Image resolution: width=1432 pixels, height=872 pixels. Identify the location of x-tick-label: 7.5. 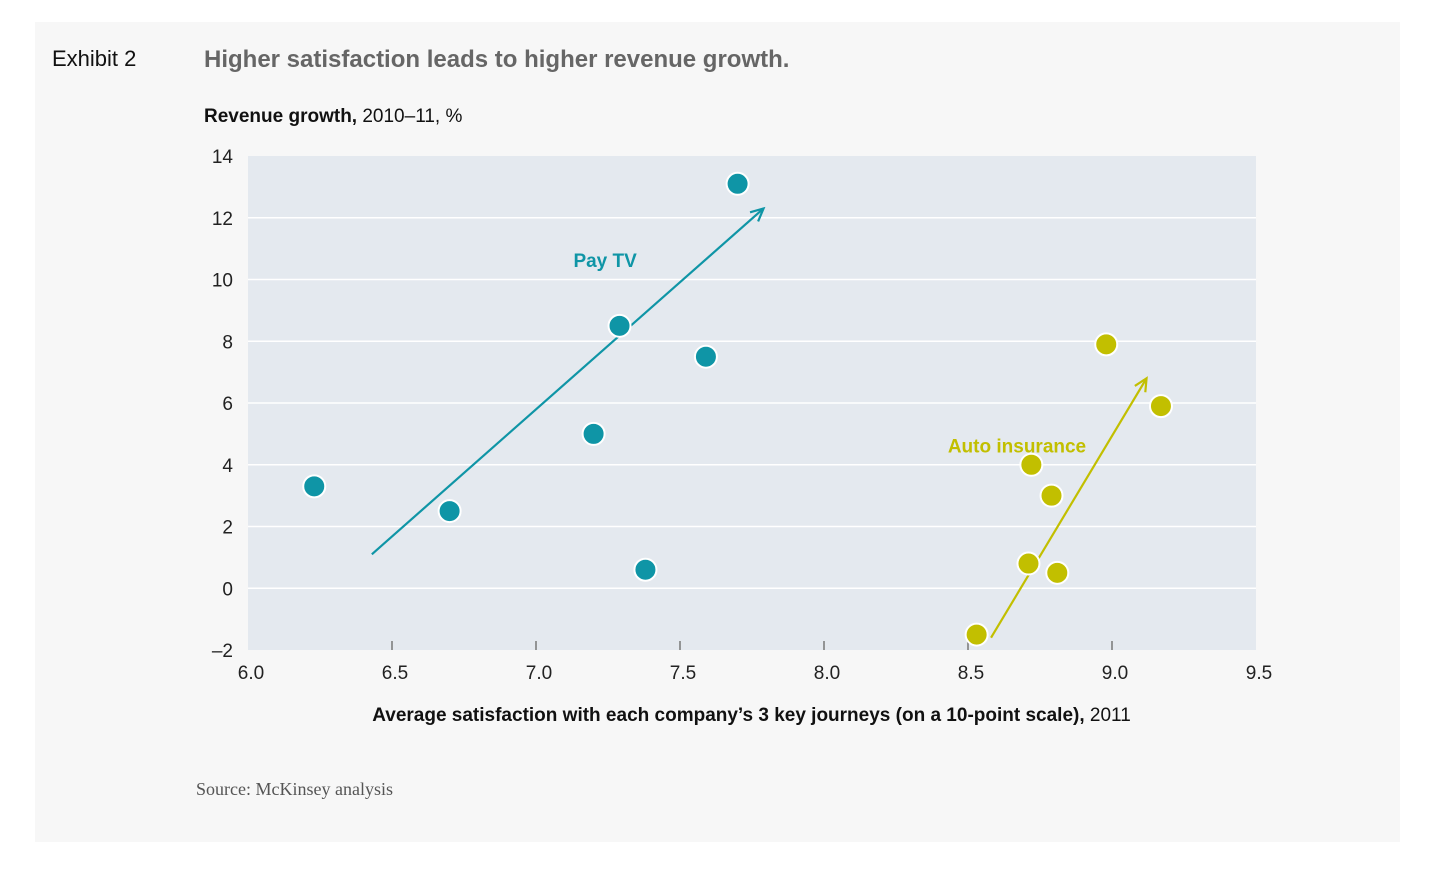
(683, 673).